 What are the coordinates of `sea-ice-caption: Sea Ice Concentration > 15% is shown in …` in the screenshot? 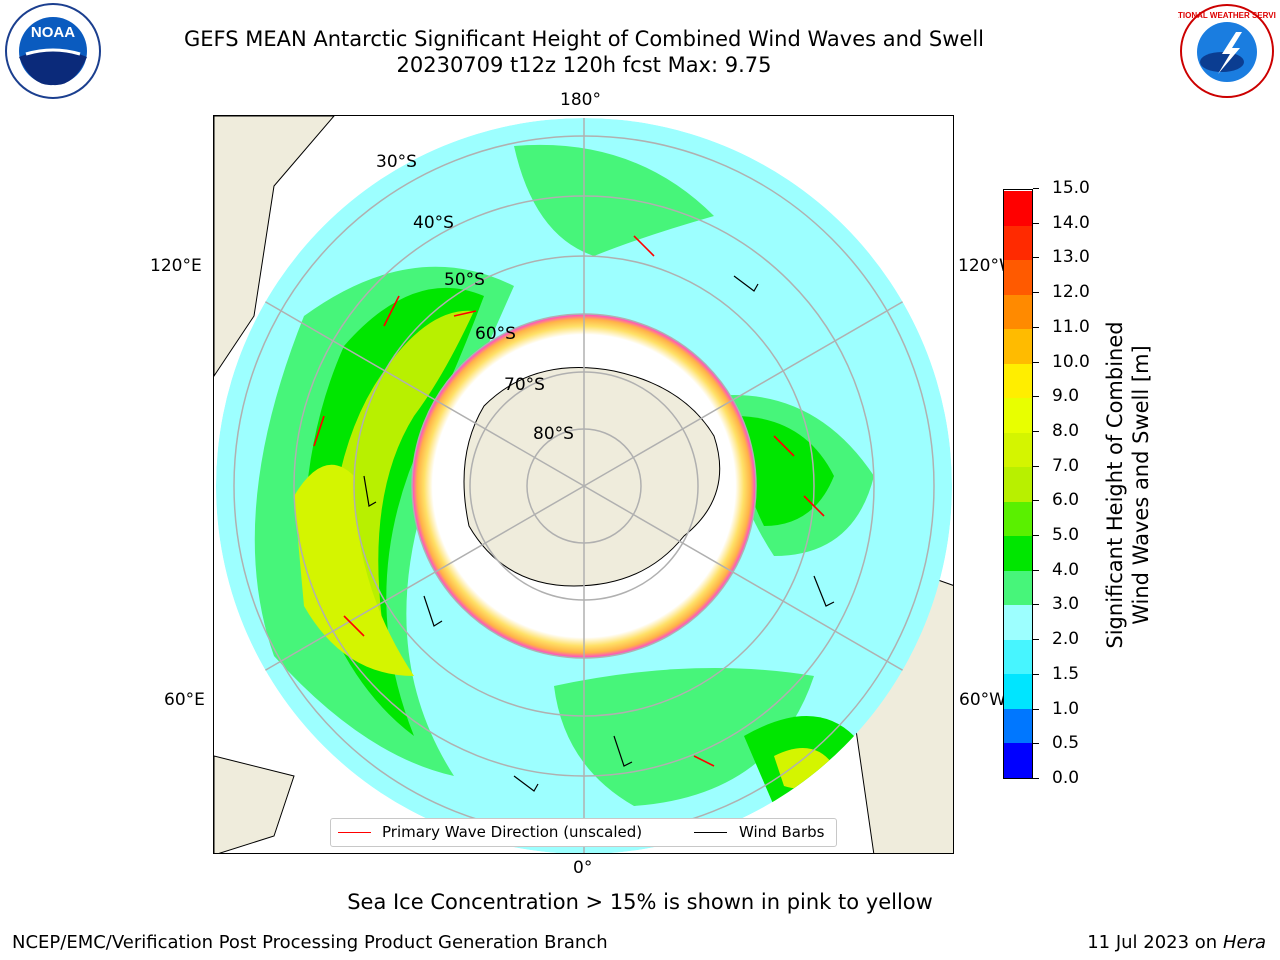 It's located at (640, 902).